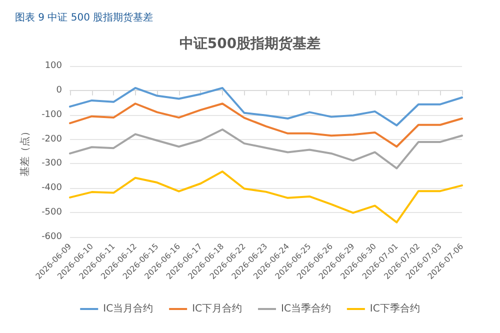 This screenshot has height=333, width=500. What do you see at coordinates (52, 213) in the screenshot?
I see `y-tick-label: -500` at bounding box center [52, 213].